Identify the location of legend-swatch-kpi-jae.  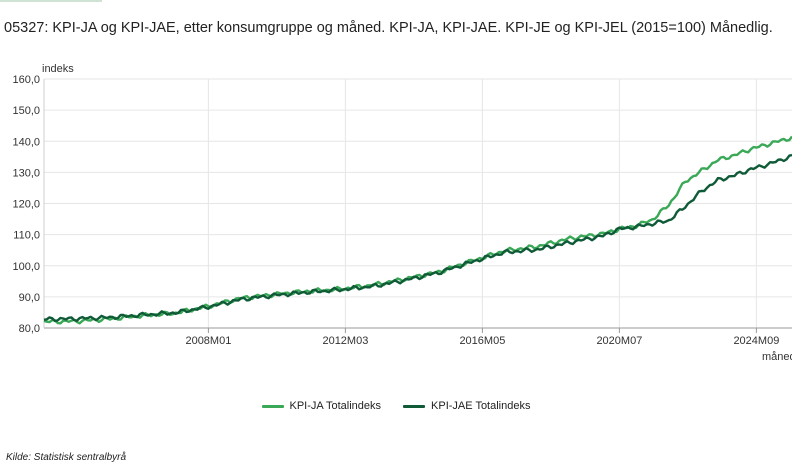
(414, 406).